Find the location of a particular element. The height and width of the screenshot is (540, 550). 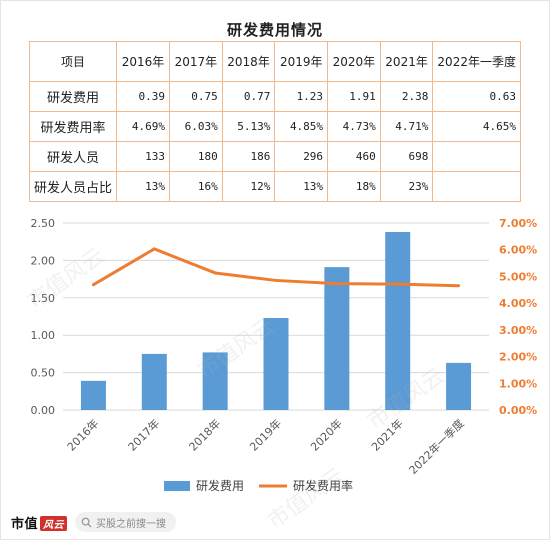

x-tick-label: 2021年 is located at coordinates (386, 434).